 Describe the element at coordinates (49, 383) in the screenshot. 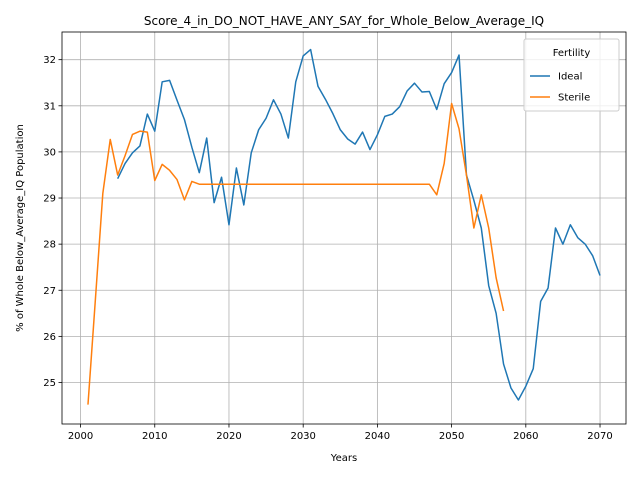

I see `y-tick-label: 25` at that location.